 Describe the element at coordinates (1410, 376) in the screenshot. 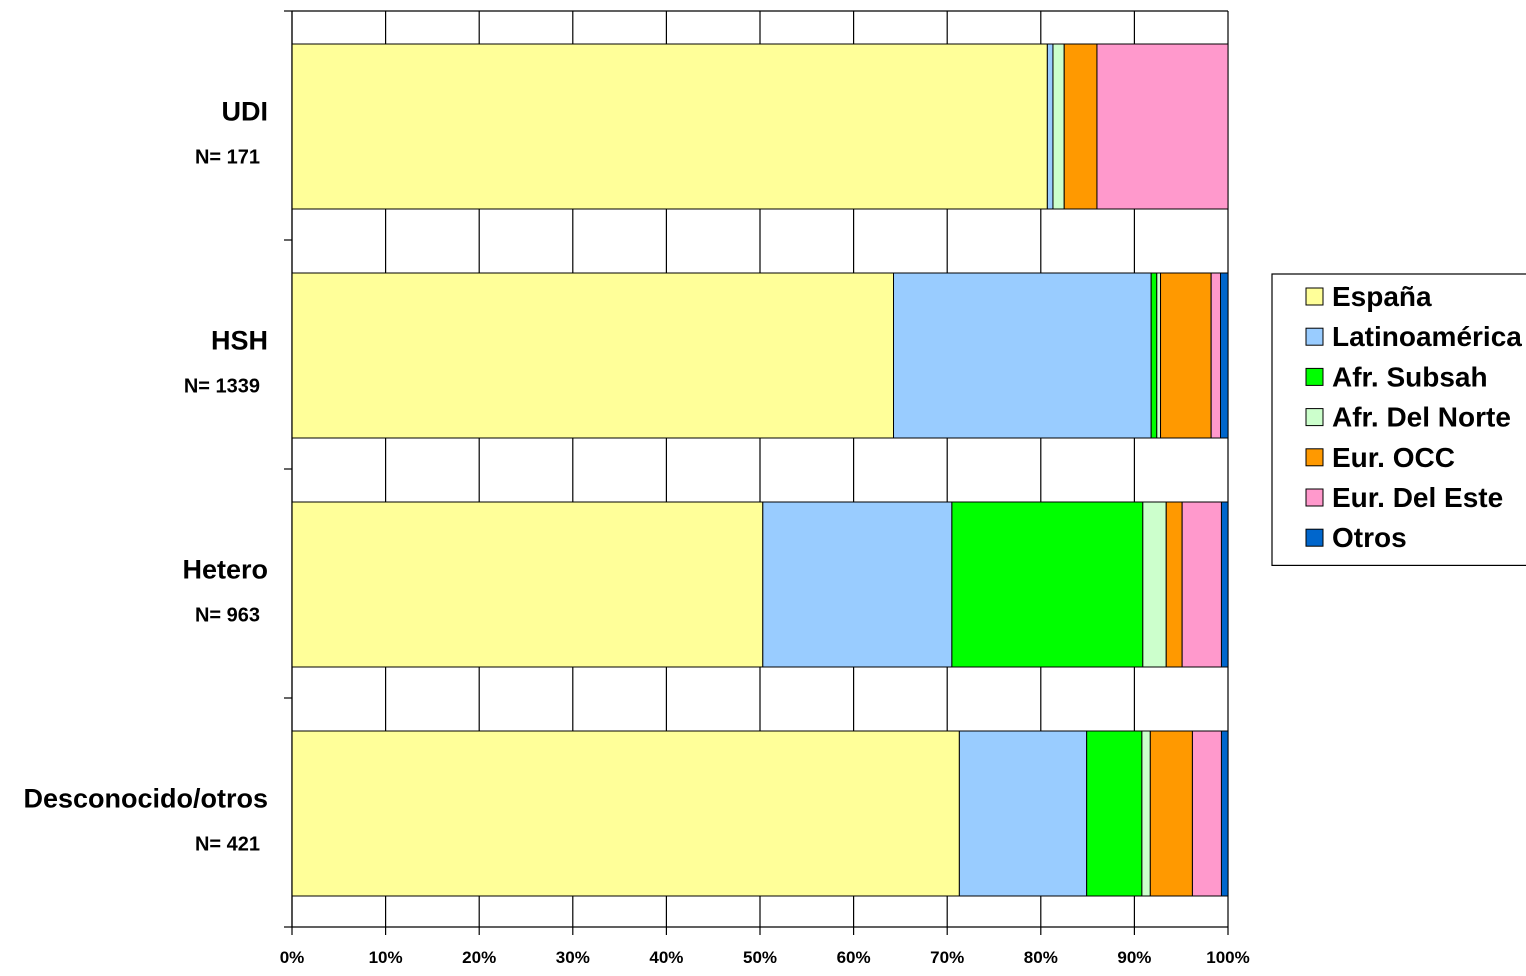

I see `legend-label: Afr. Subsah` at that location.